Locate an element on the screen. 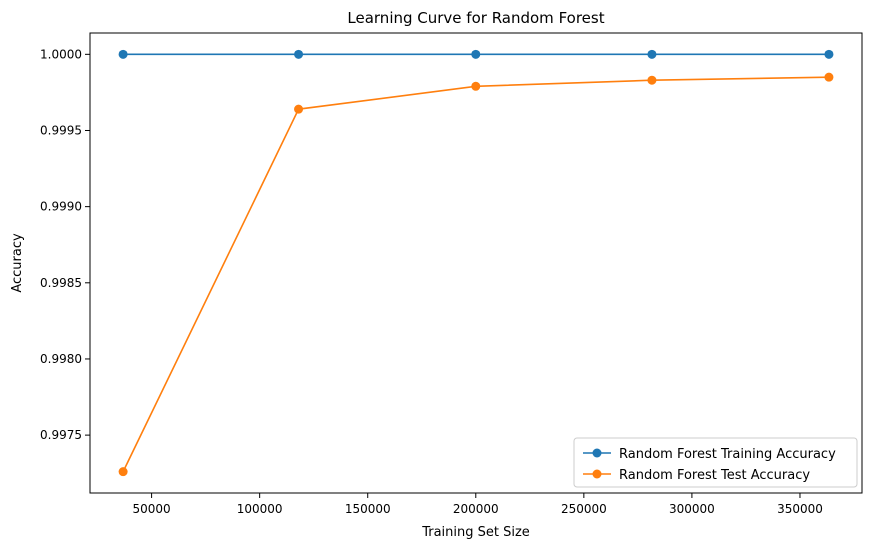 Image resolution: width=872 pixels, height=547 pixels. legend-label: Random Forest Training Accuracy is located at coordinates (727, 454).